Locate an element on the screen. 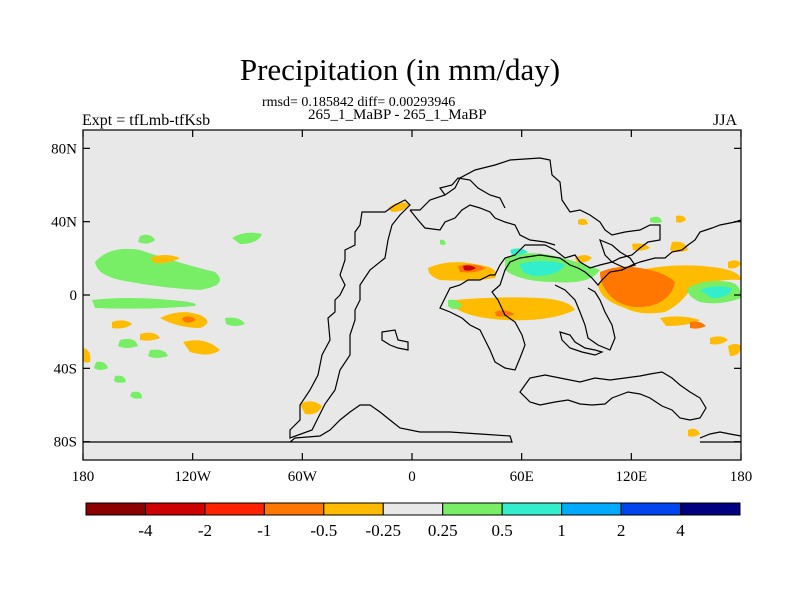  case-line: 265_1_MaBP - 265_1_MaBP is located at coordinates (397, 115).